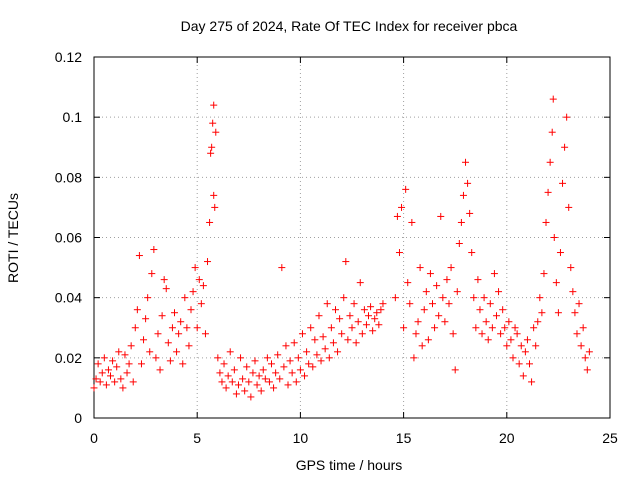  What do you see at coordinates (78, 418) in the screenshot?
I see `y-tick-label: 0` at bounding box center [78, 418].